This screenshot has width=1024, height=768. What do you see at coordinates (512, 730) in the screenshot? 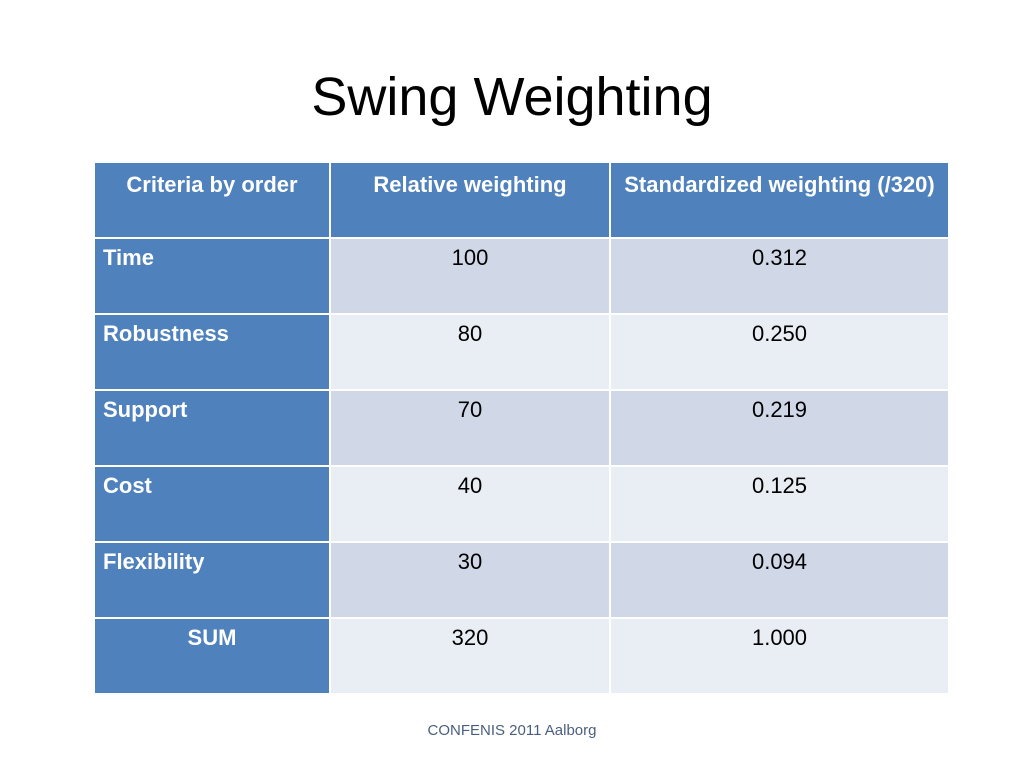
I see `slide-footer: CONFENIS 2011 Aalborg` at bounding box center [512, 730].